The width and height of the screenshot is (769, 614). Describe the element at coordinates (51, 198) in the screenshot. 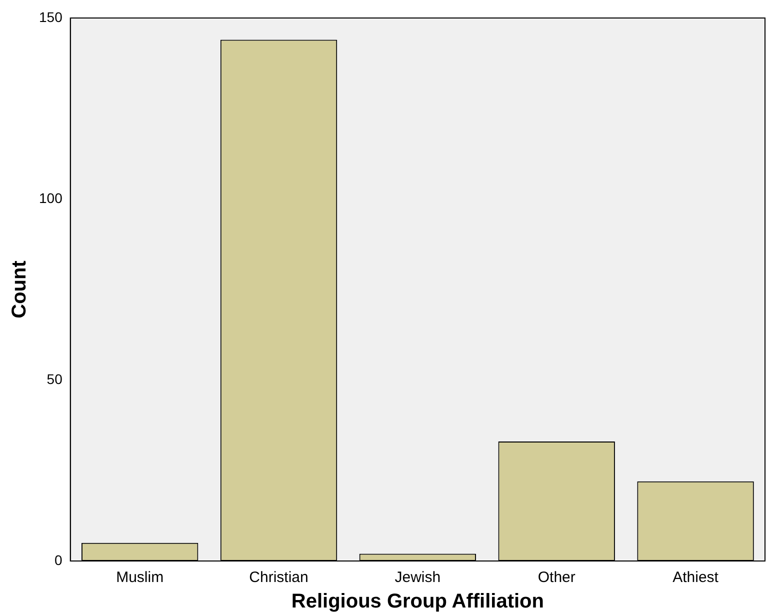

I see `y-tick-label: 100` at that location.